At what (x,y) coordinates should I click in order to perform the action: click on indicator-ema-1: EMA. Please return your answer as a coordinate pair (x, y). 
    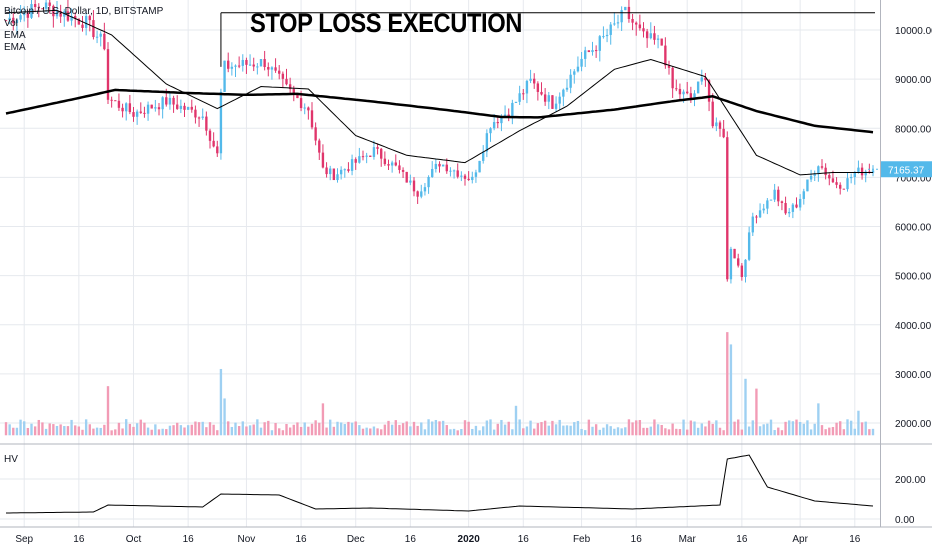
    Looking at the image, I should click on (15, 35).